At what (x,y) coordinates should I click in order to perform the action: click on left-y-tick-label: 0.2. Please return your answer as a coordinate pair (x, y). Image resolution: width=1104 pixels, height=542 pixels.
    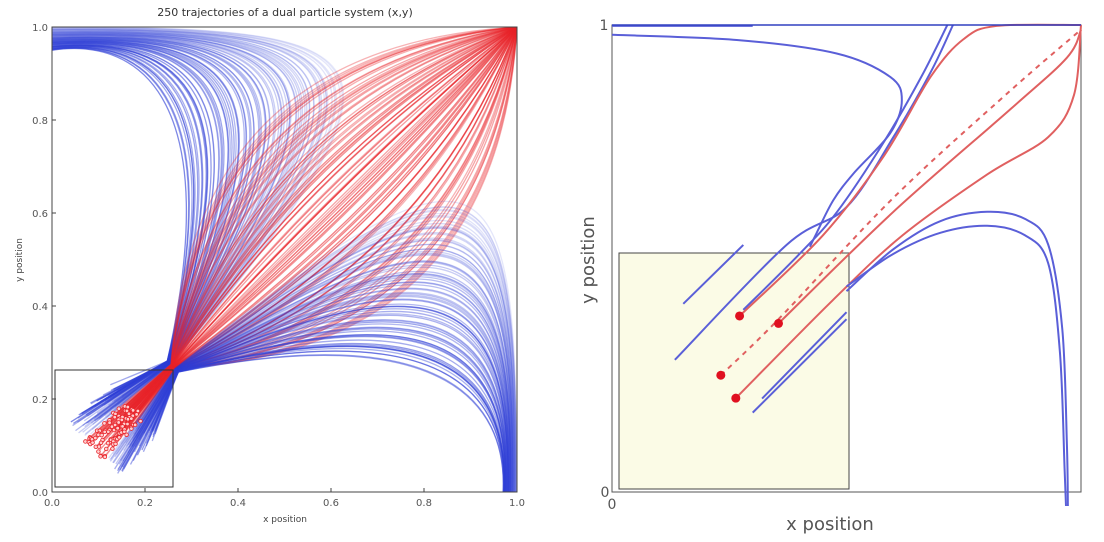
    Looking at the image, I should click on (40, 400).